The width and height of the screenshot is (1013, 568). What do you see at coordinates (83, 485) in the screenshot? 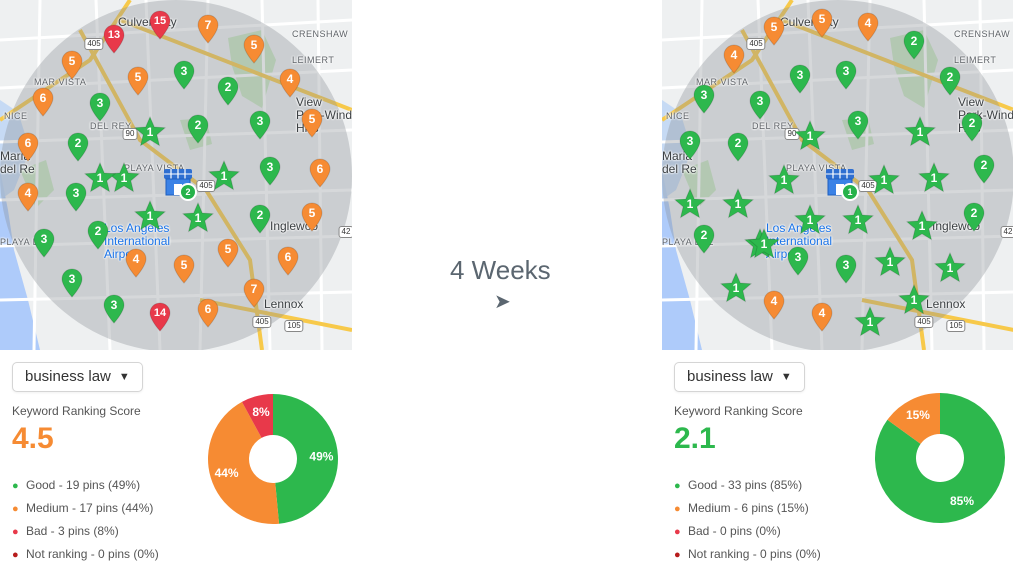
I see `legend-item-label: Good - 19 pins (49%)` at bounding box center [83, 485].